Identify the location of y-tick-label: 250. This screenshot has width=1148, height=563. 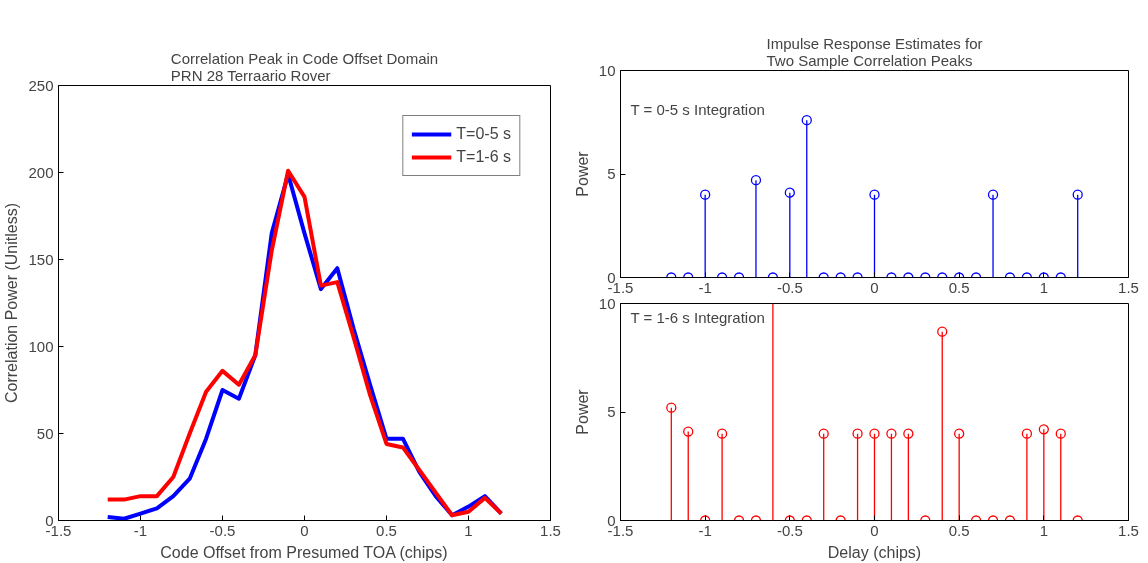
(41, 85).